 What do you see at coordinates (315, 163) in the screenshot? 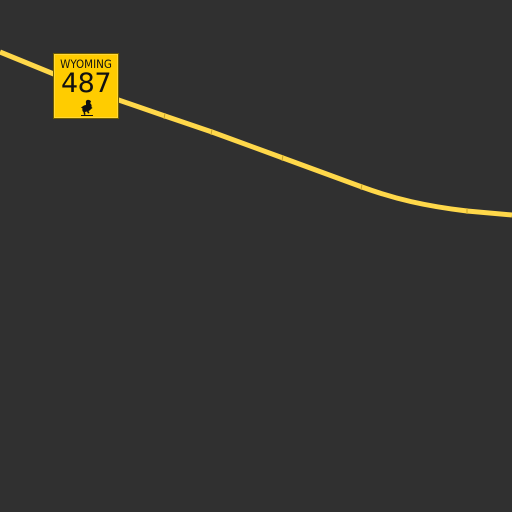
I see `road-segment-ticks` at bounding box center [315, 163].